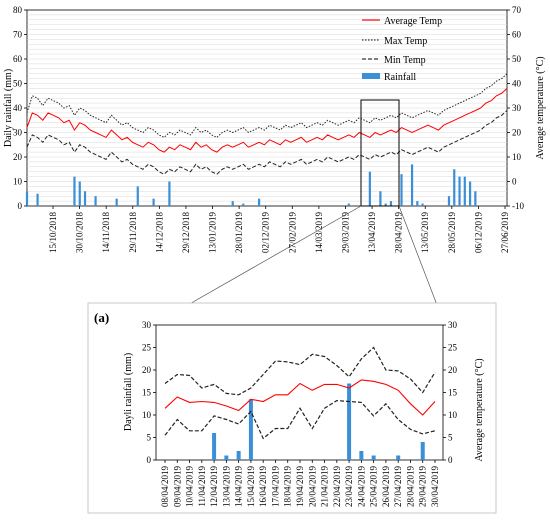 The height and width of the screenshot is (520, 550). I want to click on x-tick-label: 28/04/2019, so click(399, 233).